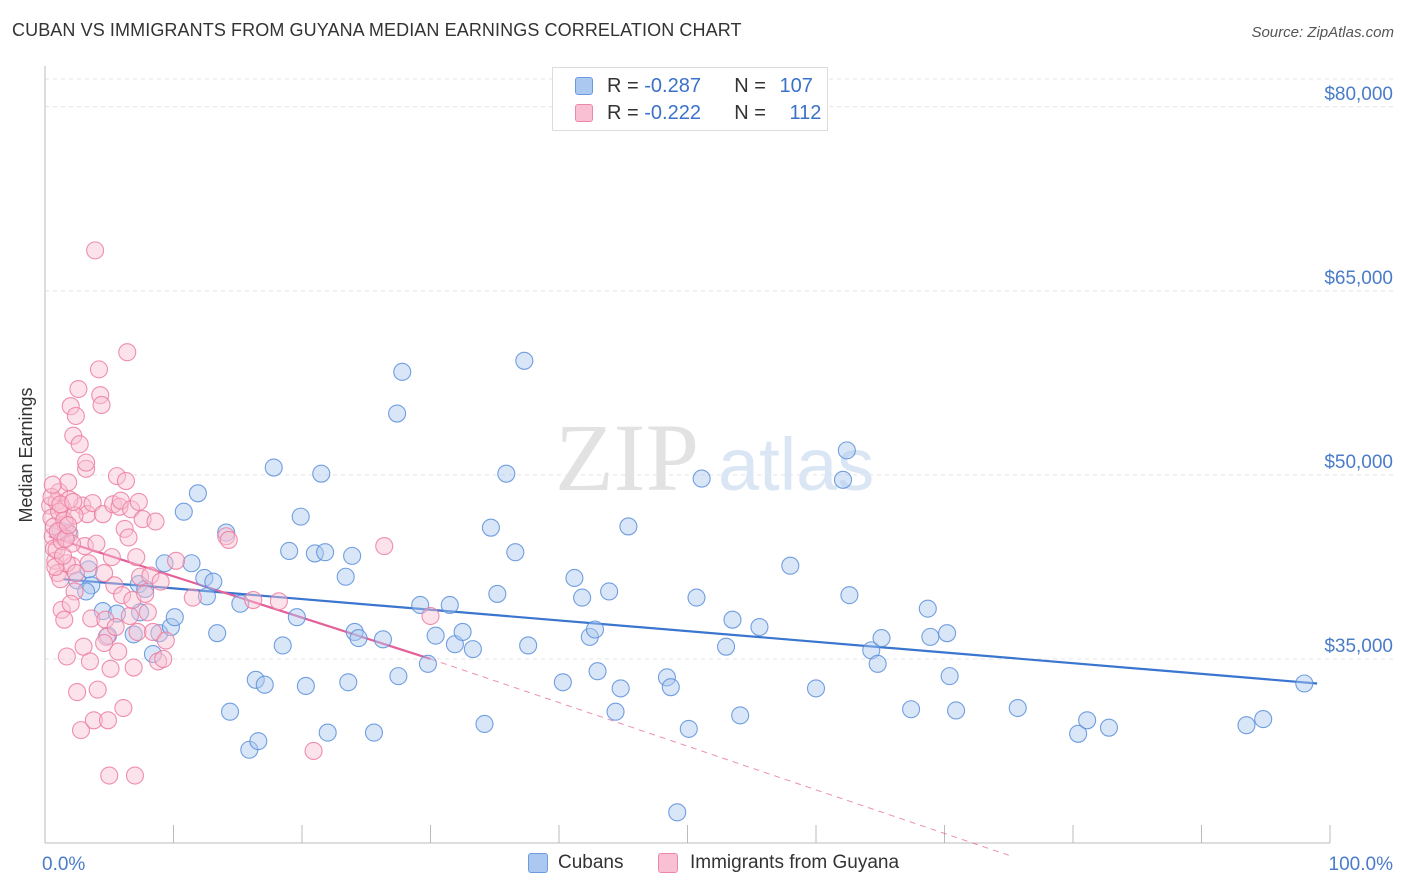 The height and width of the screenshot is (892, 1406). What do you see at coordinates (1322, 32) in the screenshot?
I see `source-credit: Source: ZipAtlas.com` at bounding box center [1322, 32].